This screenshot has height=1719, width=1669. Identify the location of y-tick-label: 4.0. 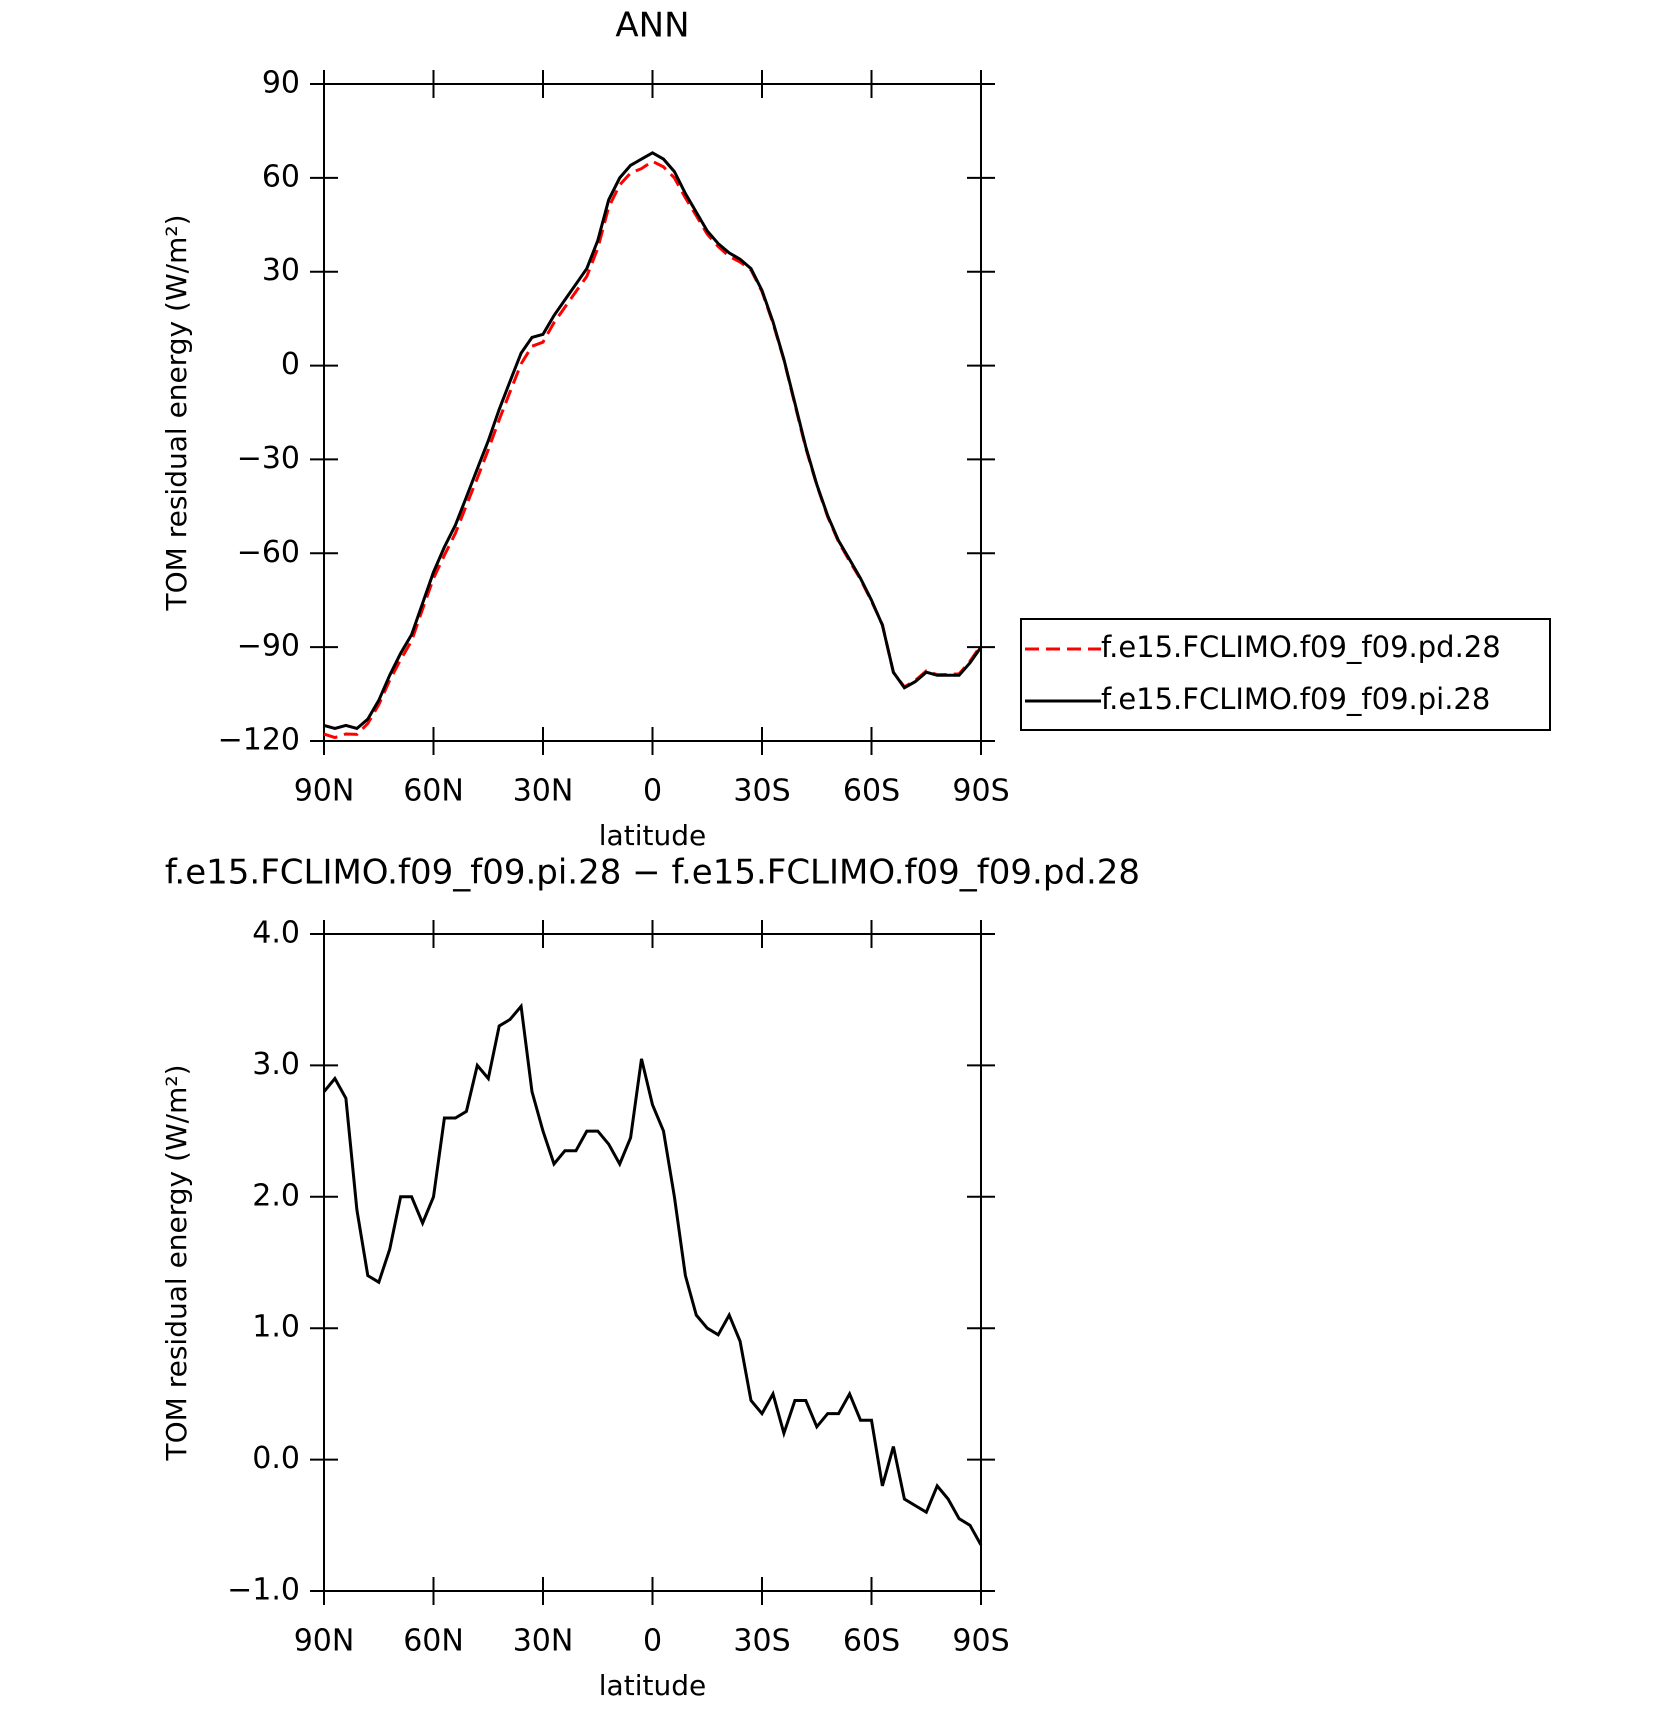
(276, 933).